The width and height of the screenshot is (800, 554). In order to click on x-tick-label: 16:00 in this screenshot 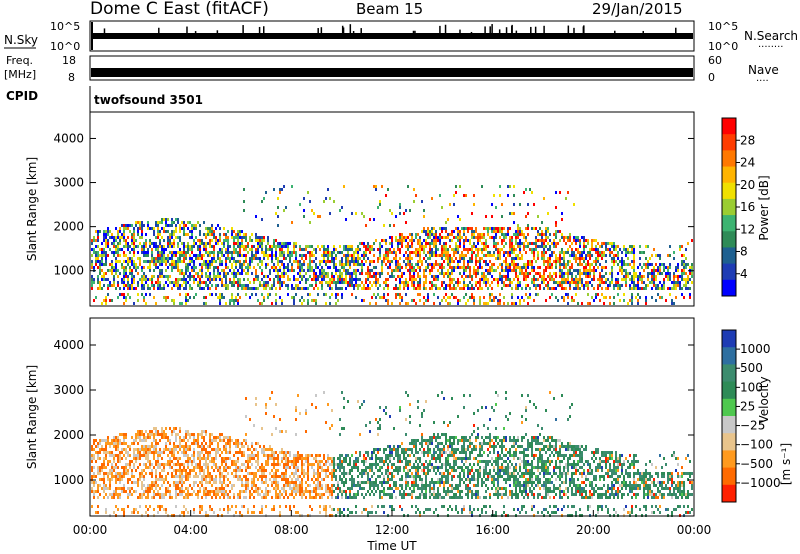, I will do `click(492, 530)`.